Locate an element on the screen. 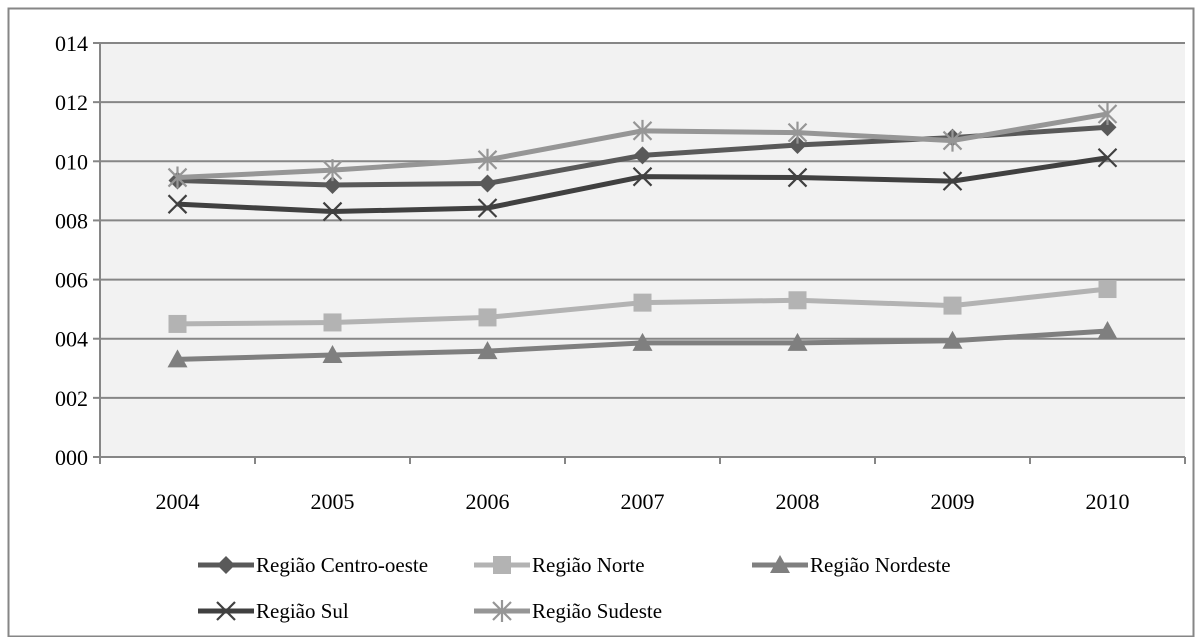 The image size is (1202, 637). legend-item: Região Centro-oeste is located at coordinates (313, 565).